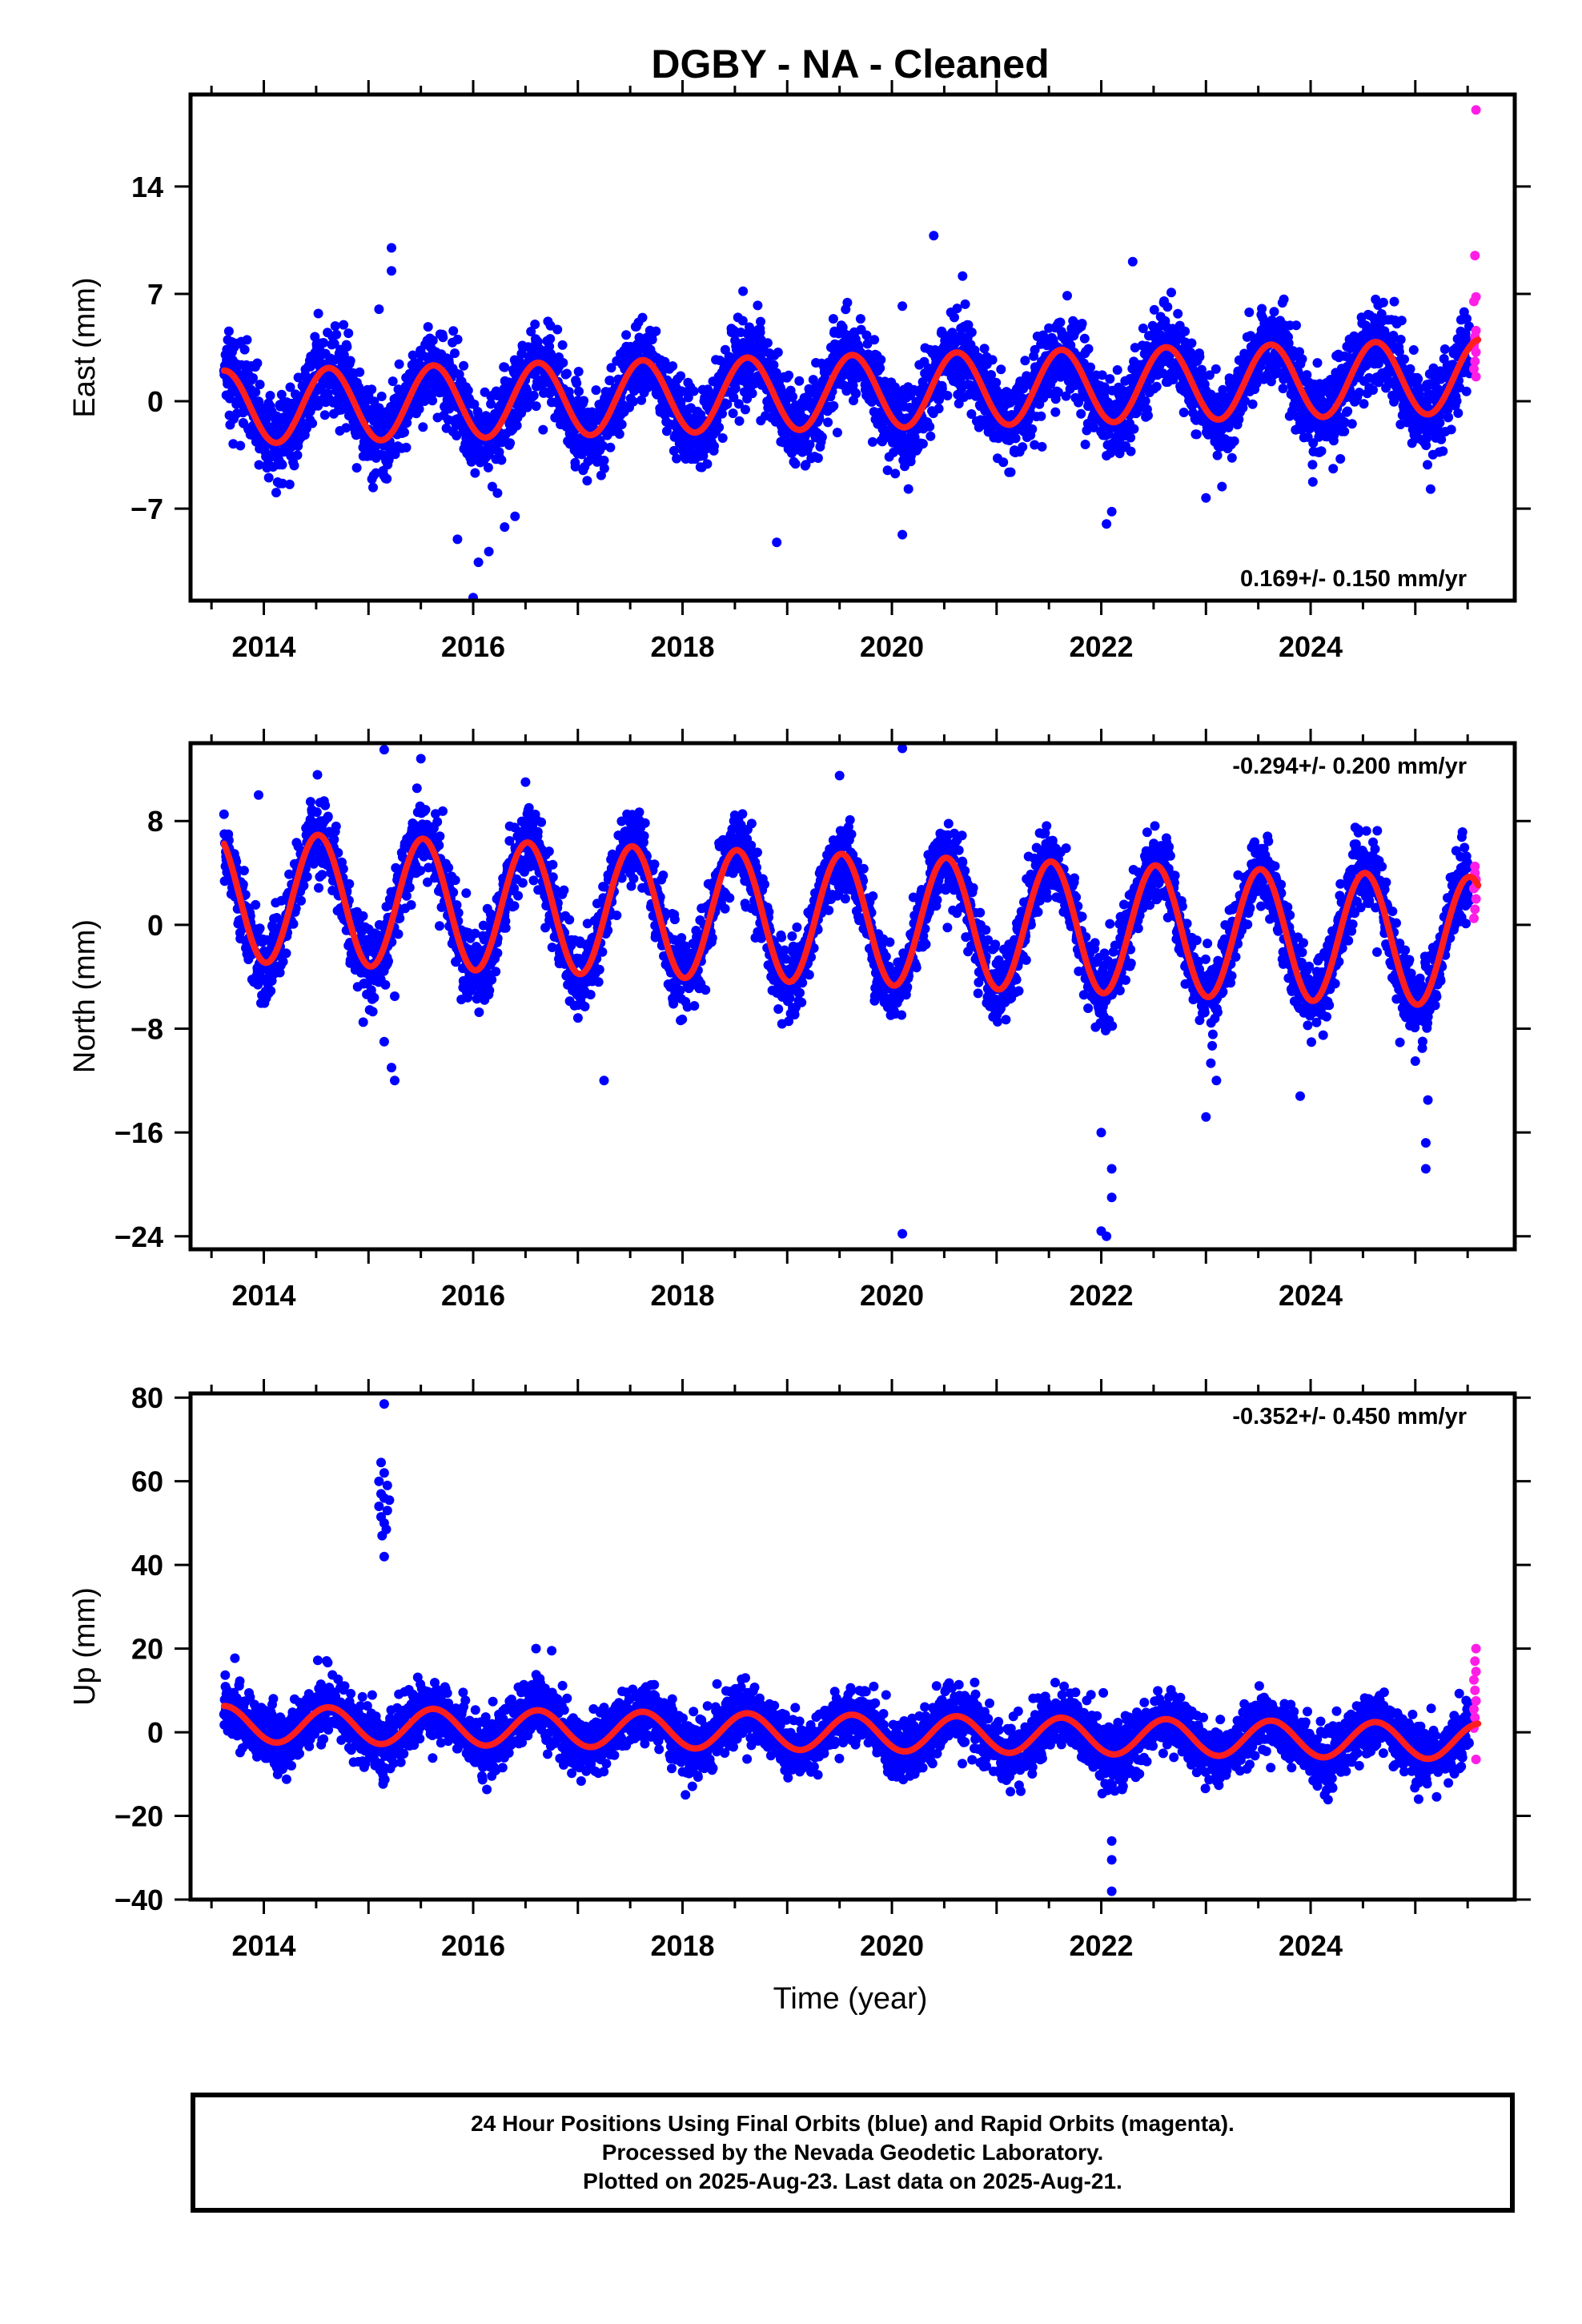  What do you see at coordinates (1311, 646) in the screenshot?
I see `x-tick-label: 2024` at bounding box center [1311, 646].